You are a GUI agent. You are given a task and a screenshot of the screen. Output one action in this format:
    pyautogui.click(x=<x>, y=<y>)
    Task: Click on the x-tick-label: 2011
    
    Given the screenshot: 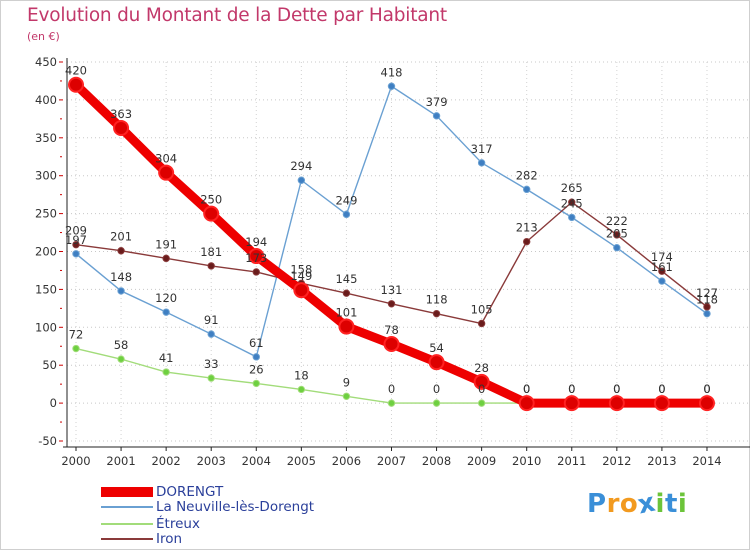 What is the action you would take?
    pyautogui.click(x=571, y=461)
    